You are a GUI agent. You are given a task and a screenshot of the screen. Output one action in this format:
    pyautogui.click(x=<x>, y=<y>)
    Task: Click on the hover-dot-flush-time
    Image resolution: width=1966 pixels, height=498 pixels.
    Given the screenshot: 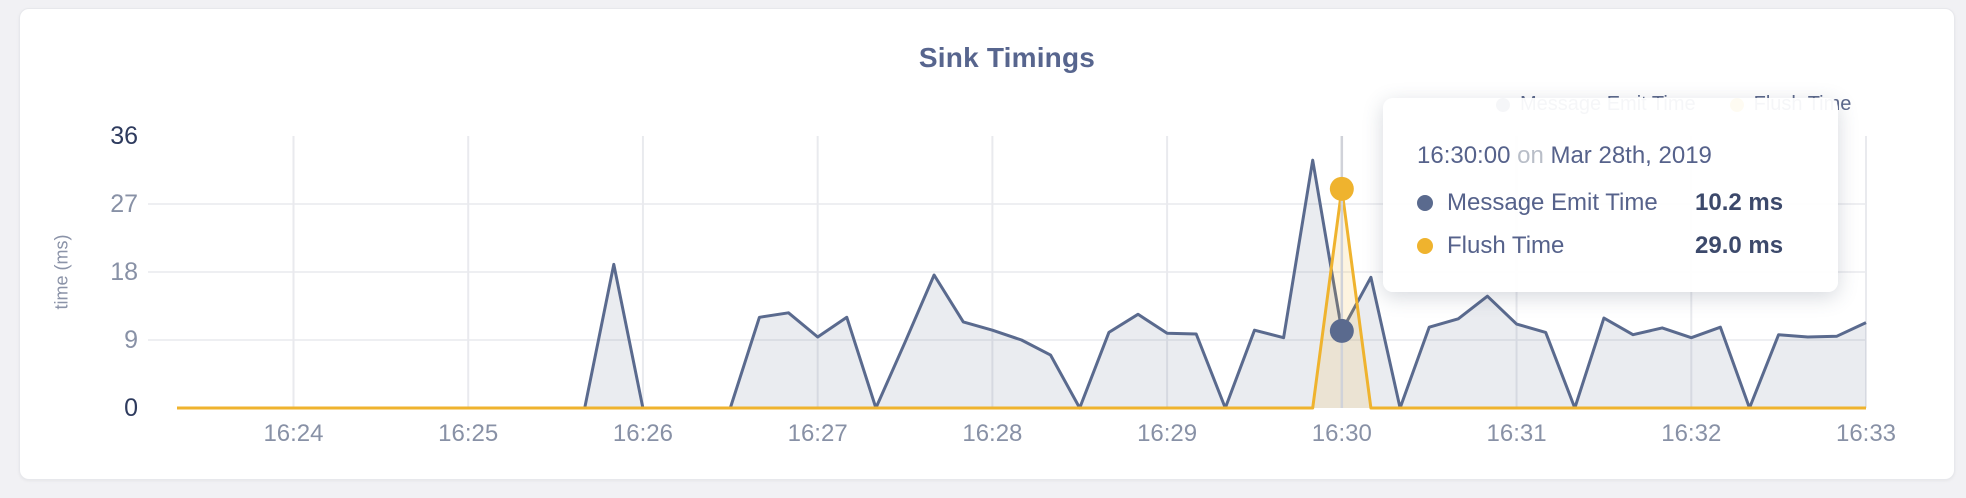 What is the action you would take?
    pyautogui.click(x=1341, y=188)
    